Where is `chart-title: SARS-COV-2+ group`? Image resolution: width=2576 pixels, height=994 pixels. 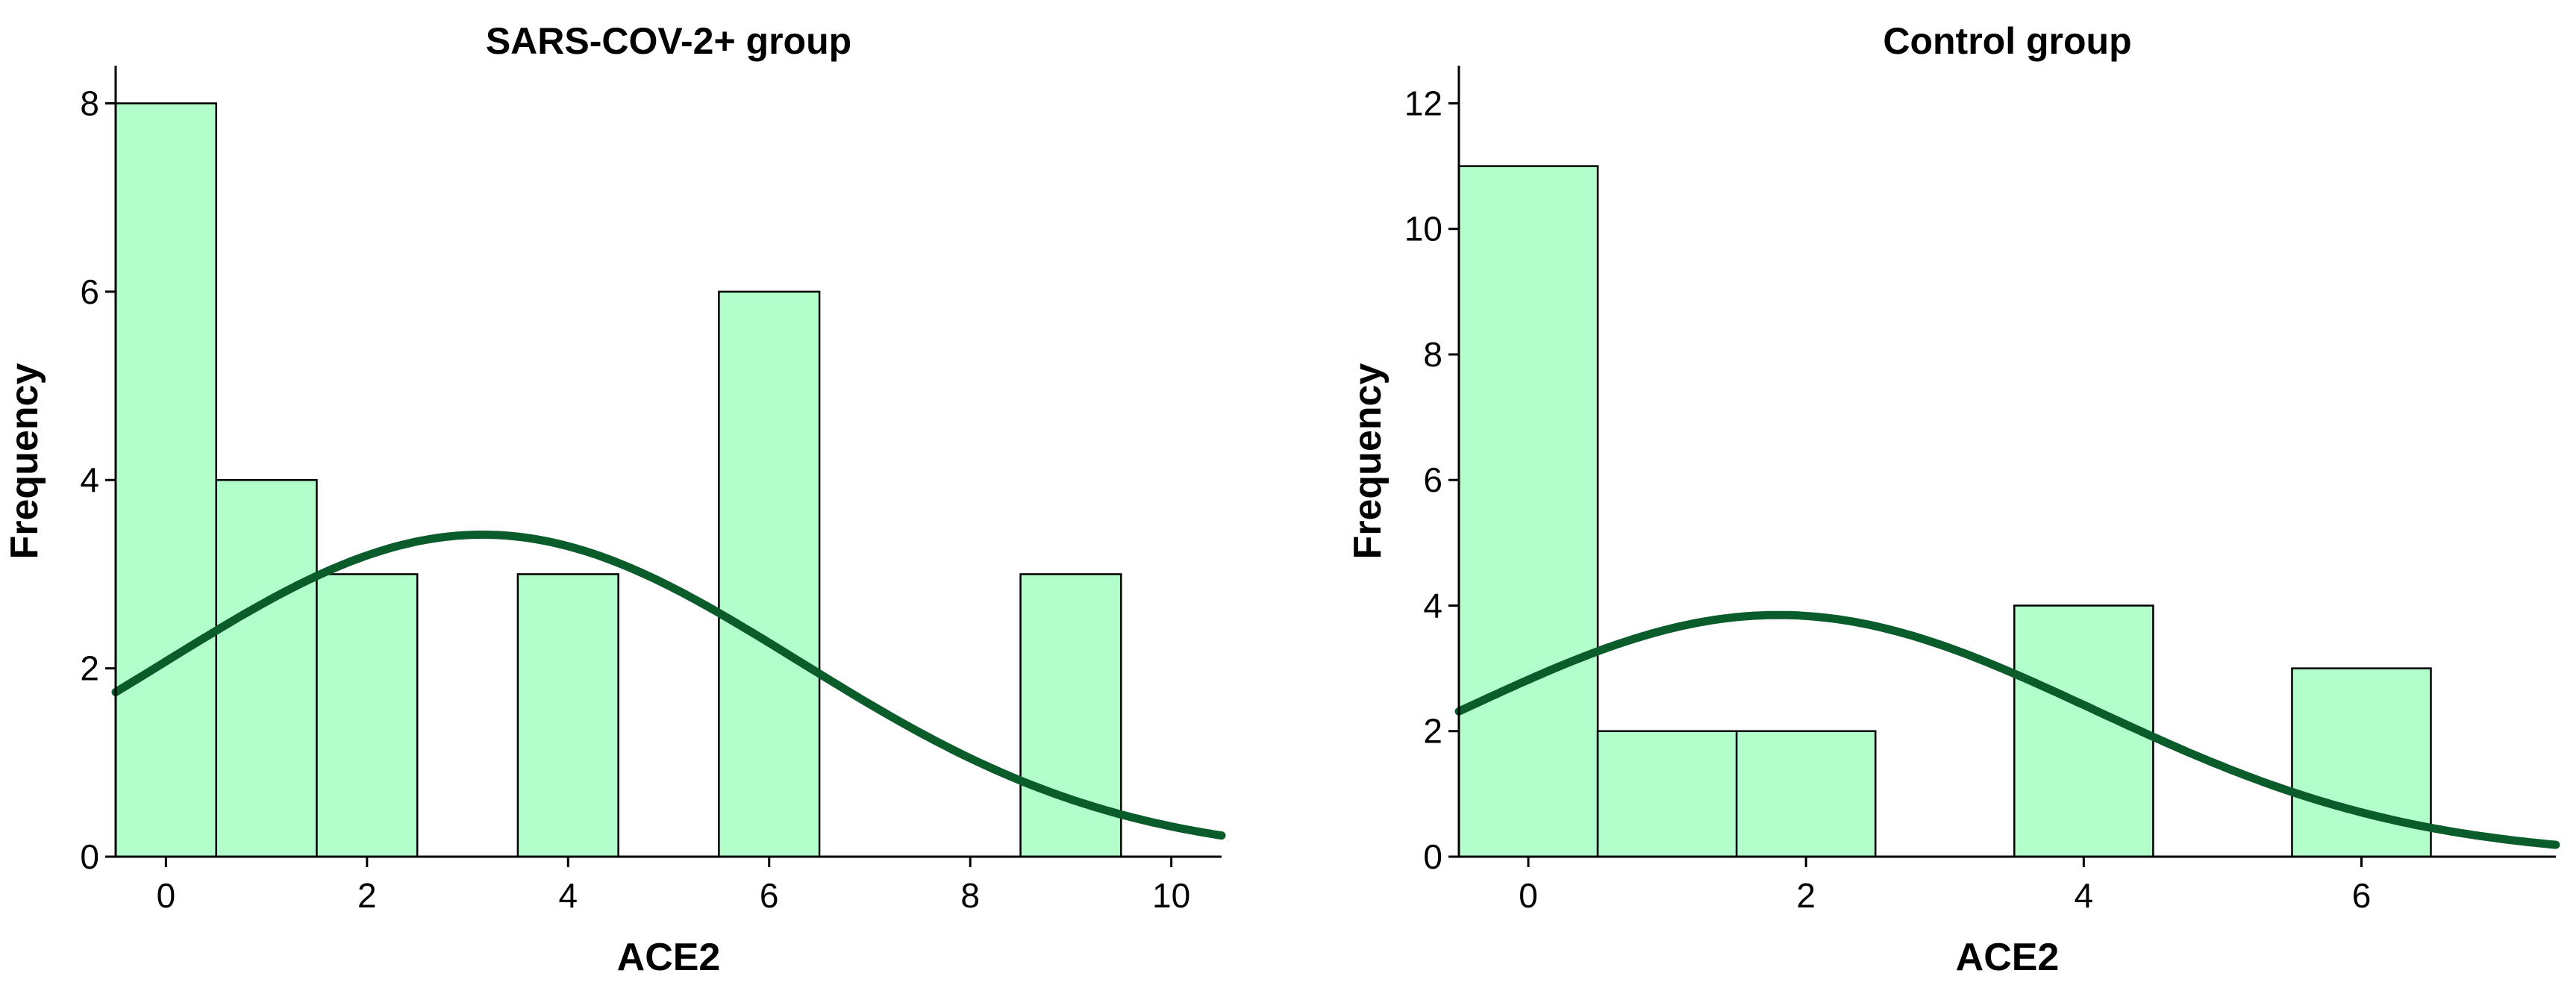 chart-title: SARS-COV-2+ group is located at coordinates (668, 41).